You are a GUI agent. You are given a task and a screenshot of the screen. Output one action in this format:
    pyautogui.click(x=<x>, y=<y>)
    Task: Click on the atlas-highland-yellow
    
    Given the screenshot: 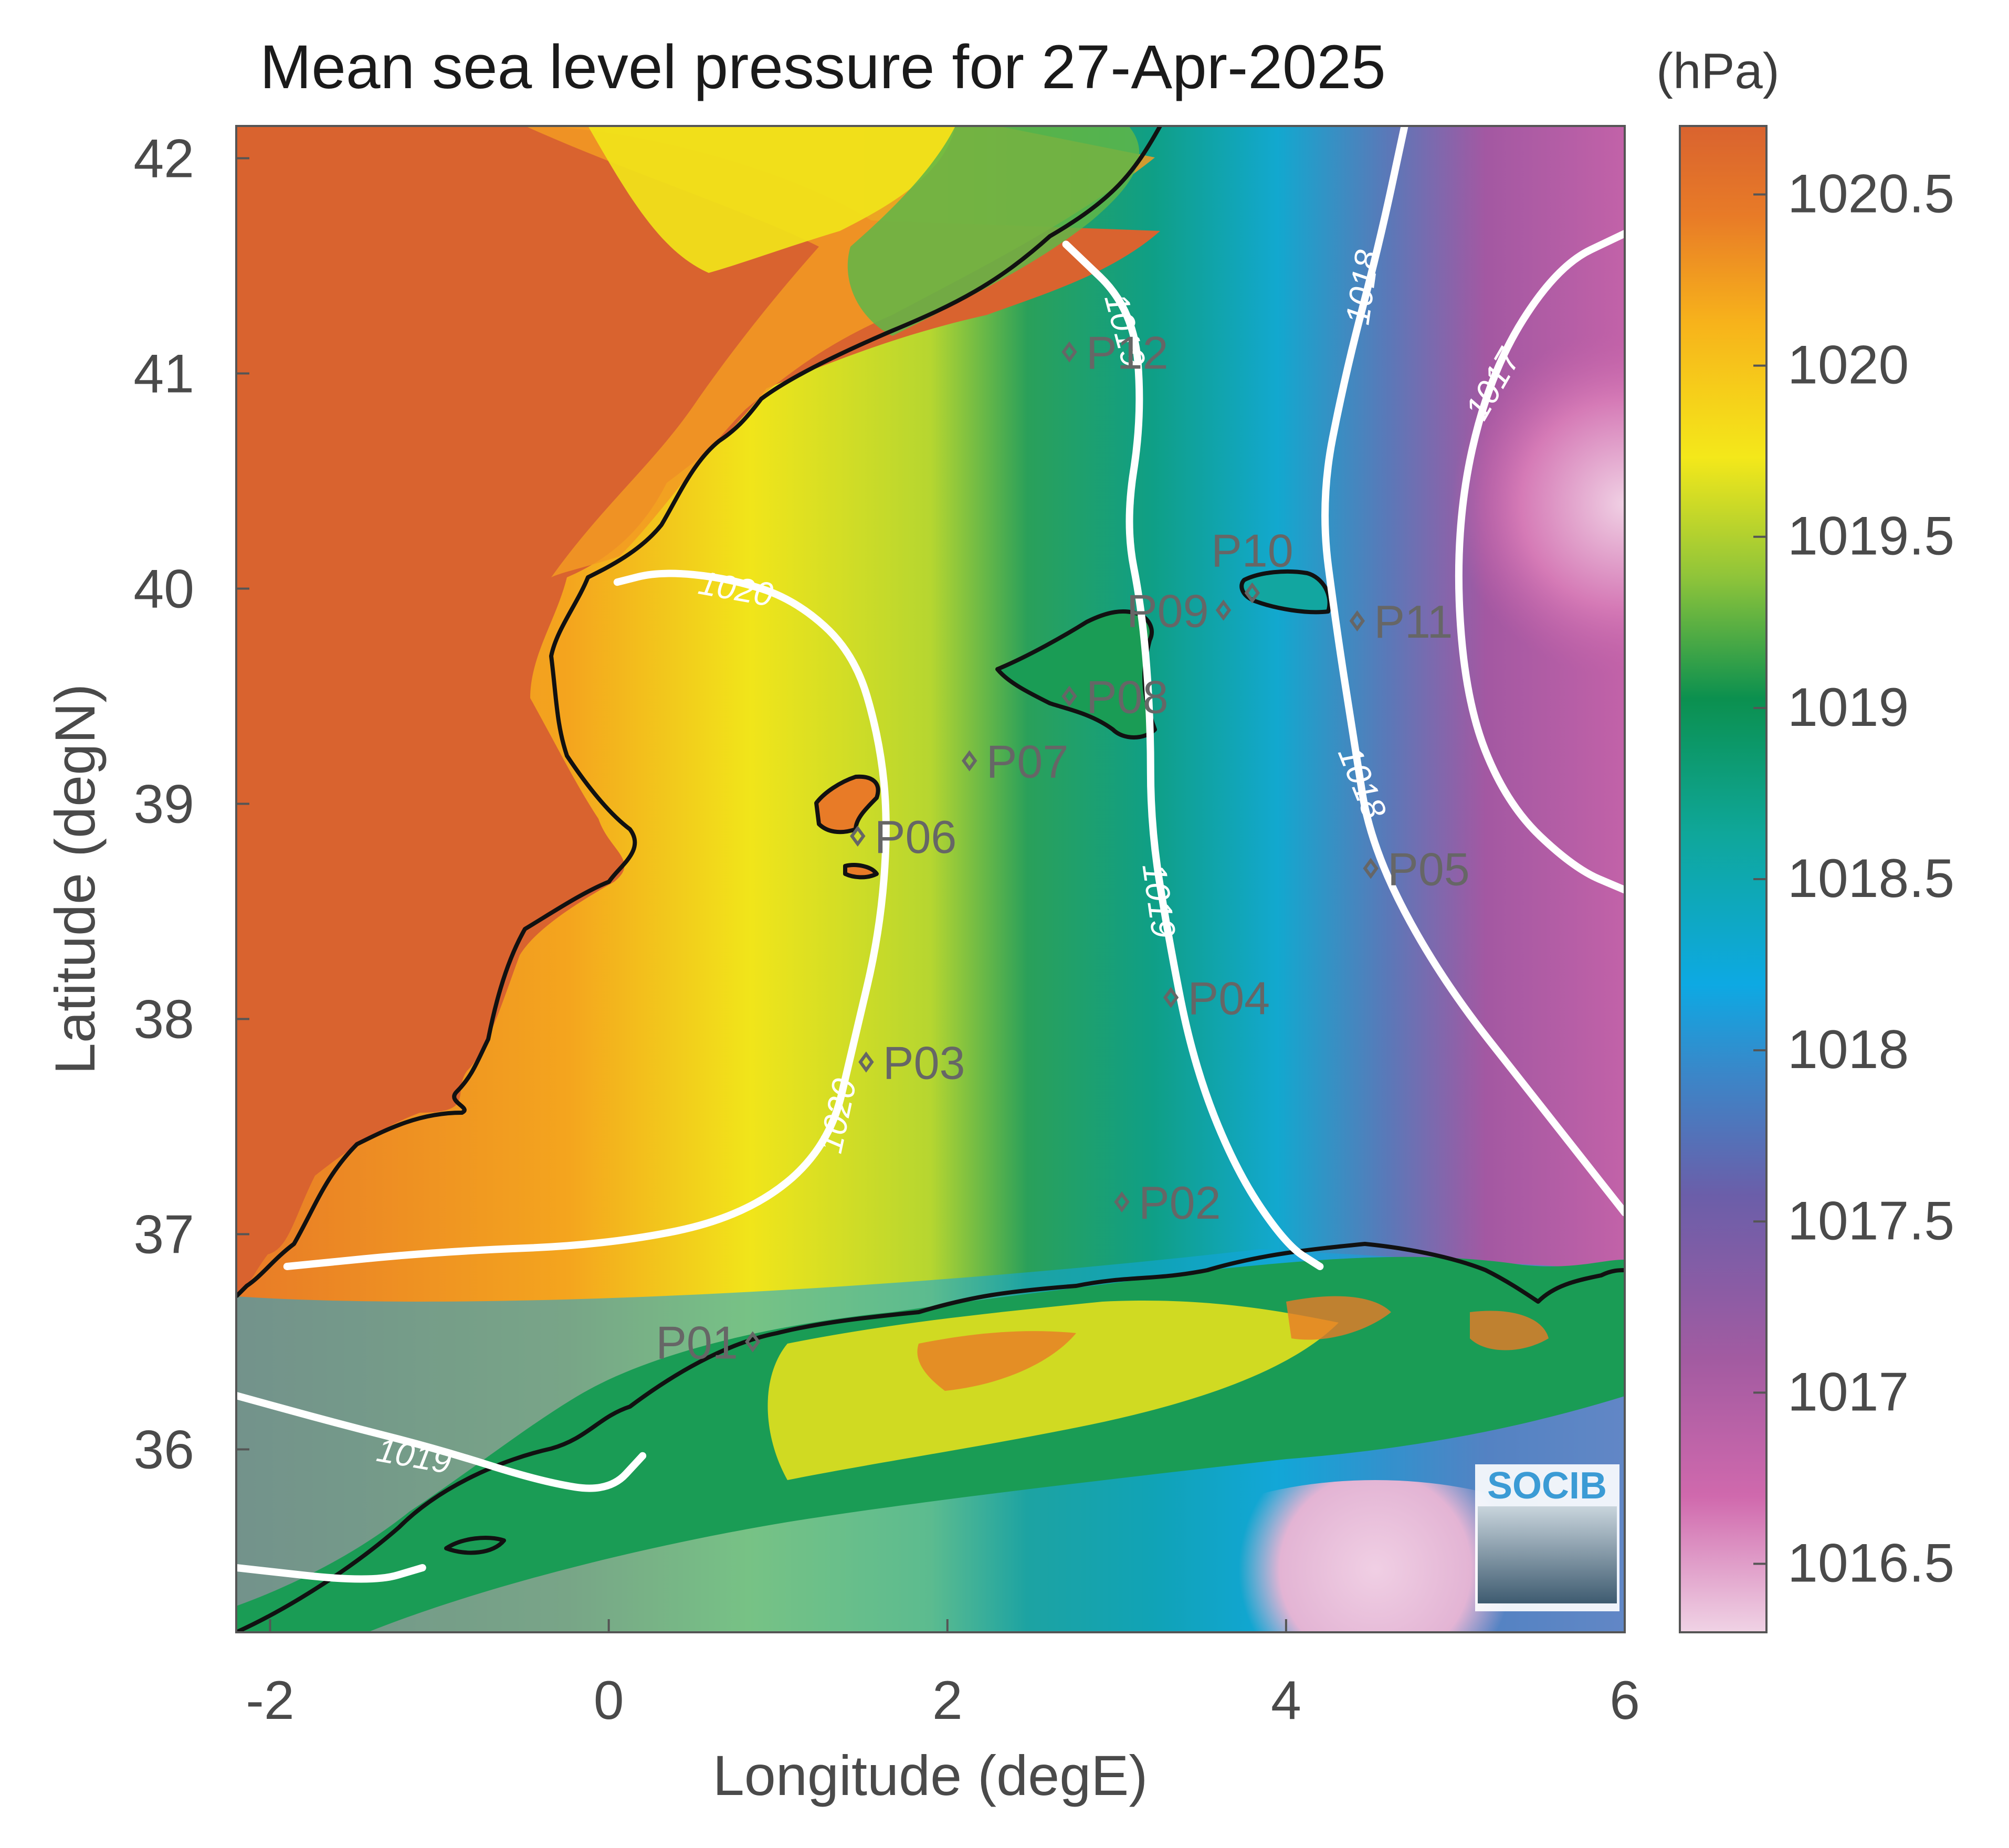 What is the action you would take?
    pyautogui.click(x=1053, y=1390)
    